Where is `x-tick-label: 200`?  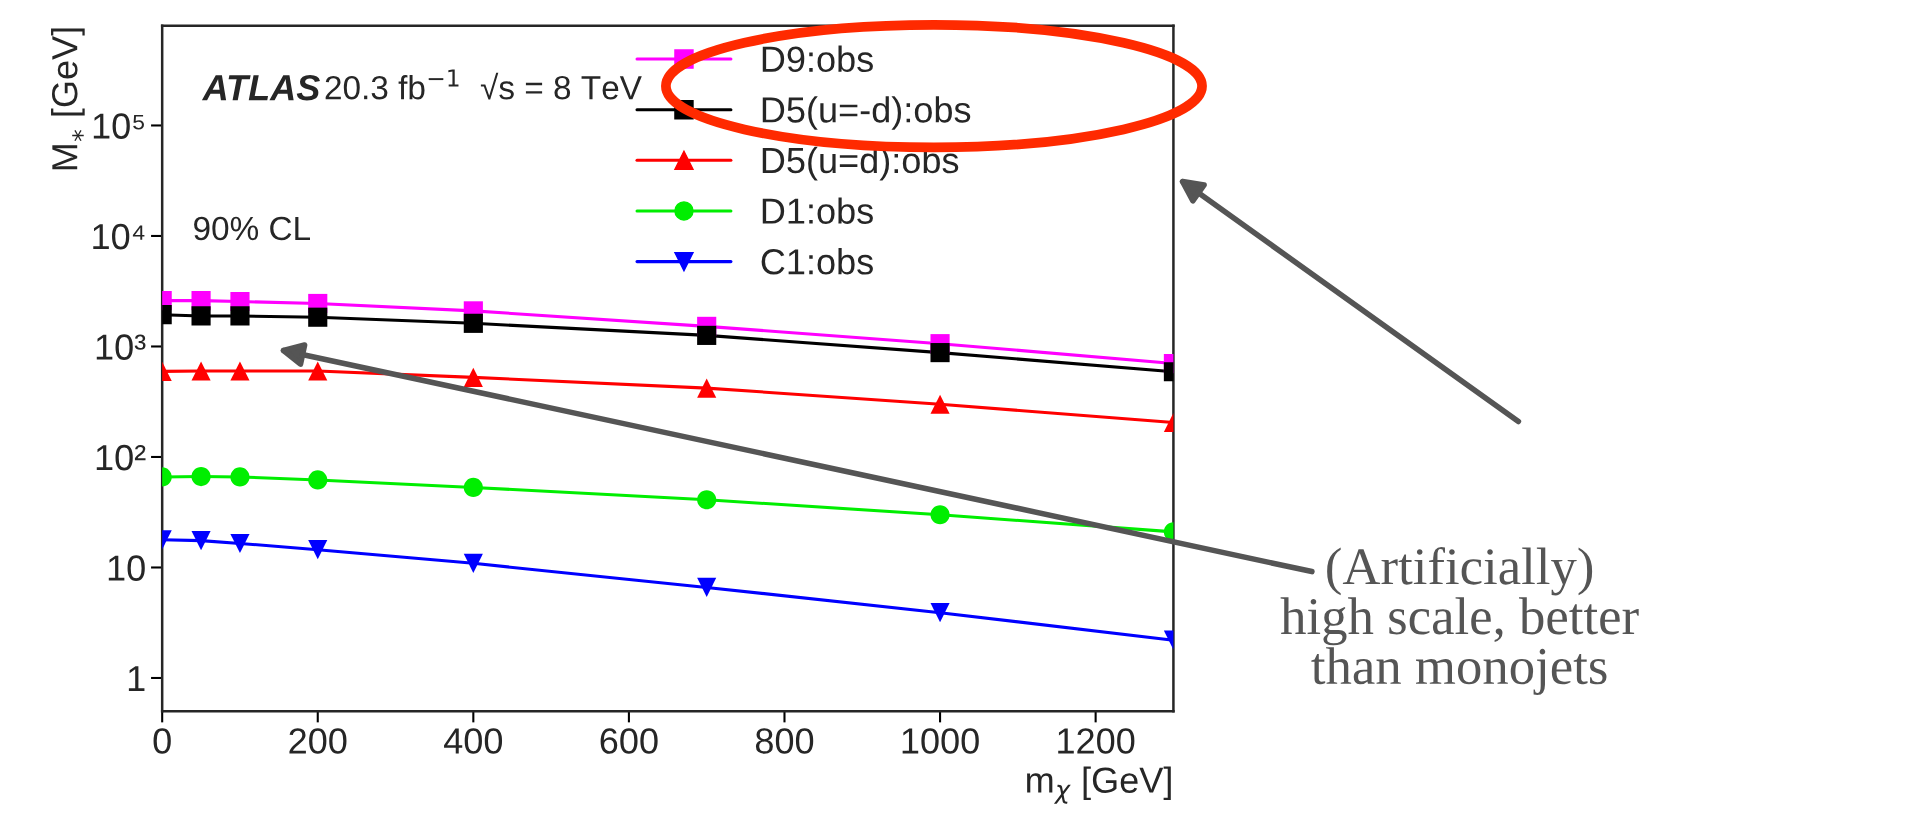 x-tick-label: 200 is located at coordinates (318, 741).